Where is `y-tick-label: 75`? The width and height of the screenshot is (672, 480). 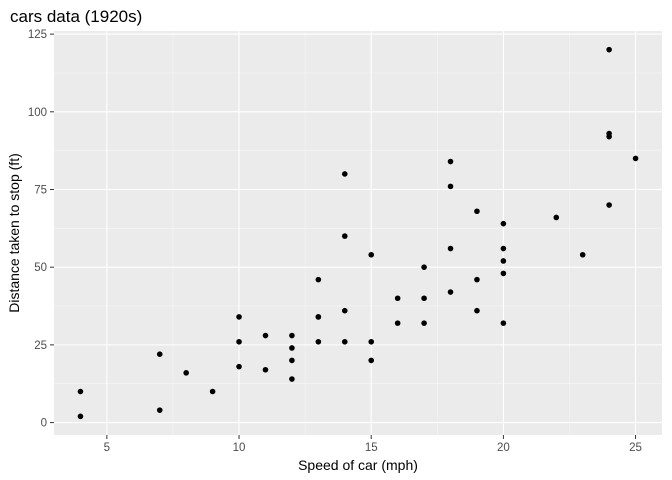
y-tick-label: 75 is located at coordinates (40, 190).